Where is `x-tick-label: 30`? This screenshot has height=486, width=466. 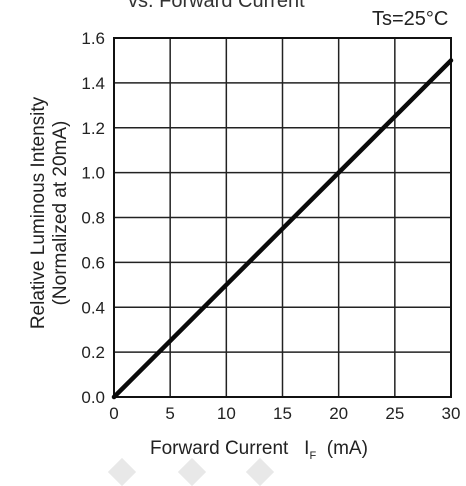 x-tick-label: 30 is located at coordinates (451, 413).